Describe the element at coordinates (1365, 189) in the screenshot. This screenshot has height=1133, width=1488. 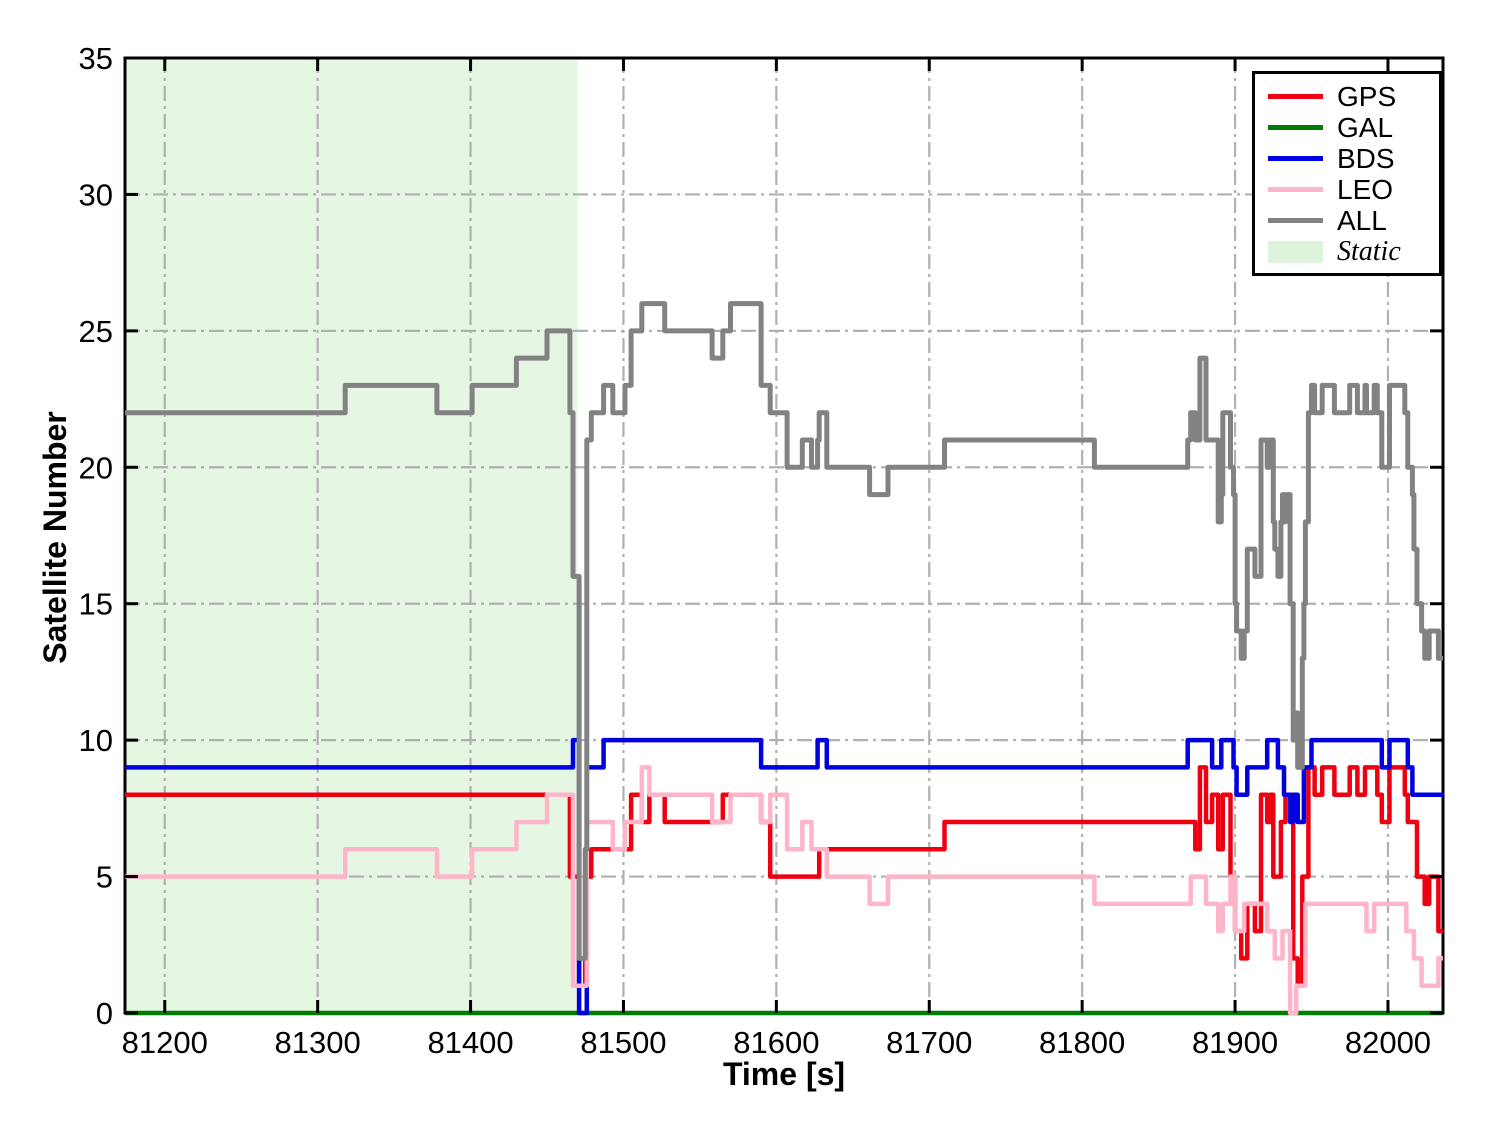
I see `legend-label: LEO` at that location.